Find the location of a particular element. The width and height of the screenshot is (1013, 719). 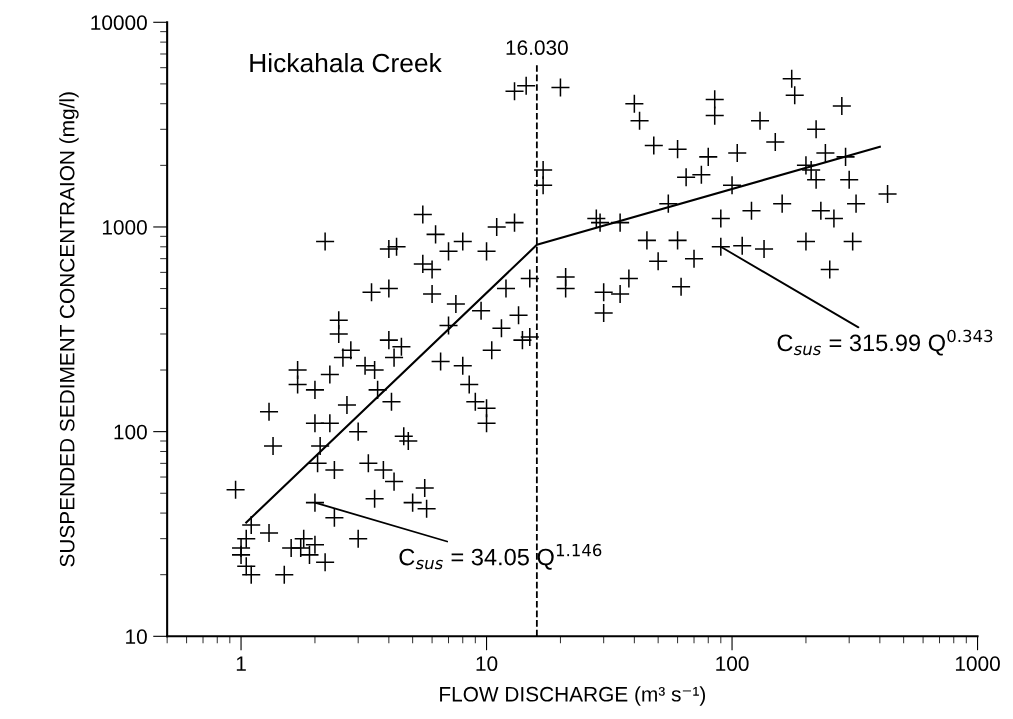

annotation: Hickahala Creek is located at coordinates (346, 62).